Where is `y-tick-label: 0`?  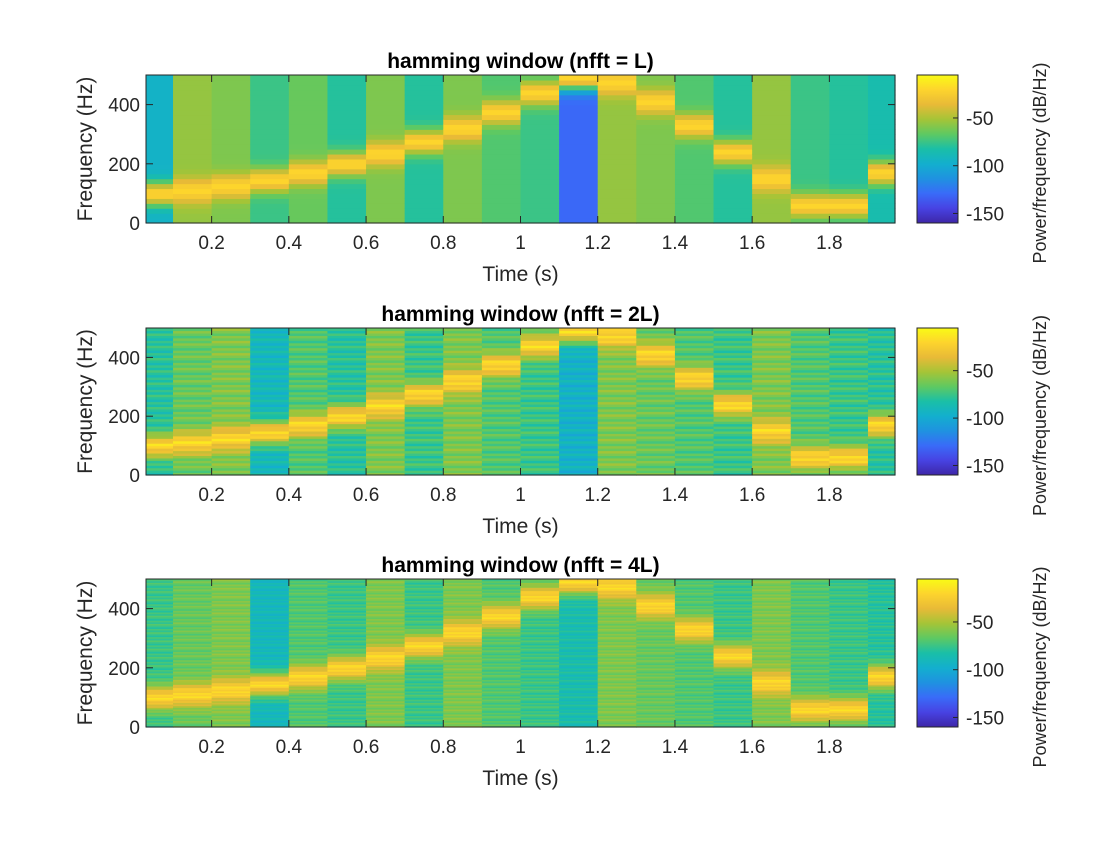 y-tick-label: 0 is located at coordinates (134, 224).